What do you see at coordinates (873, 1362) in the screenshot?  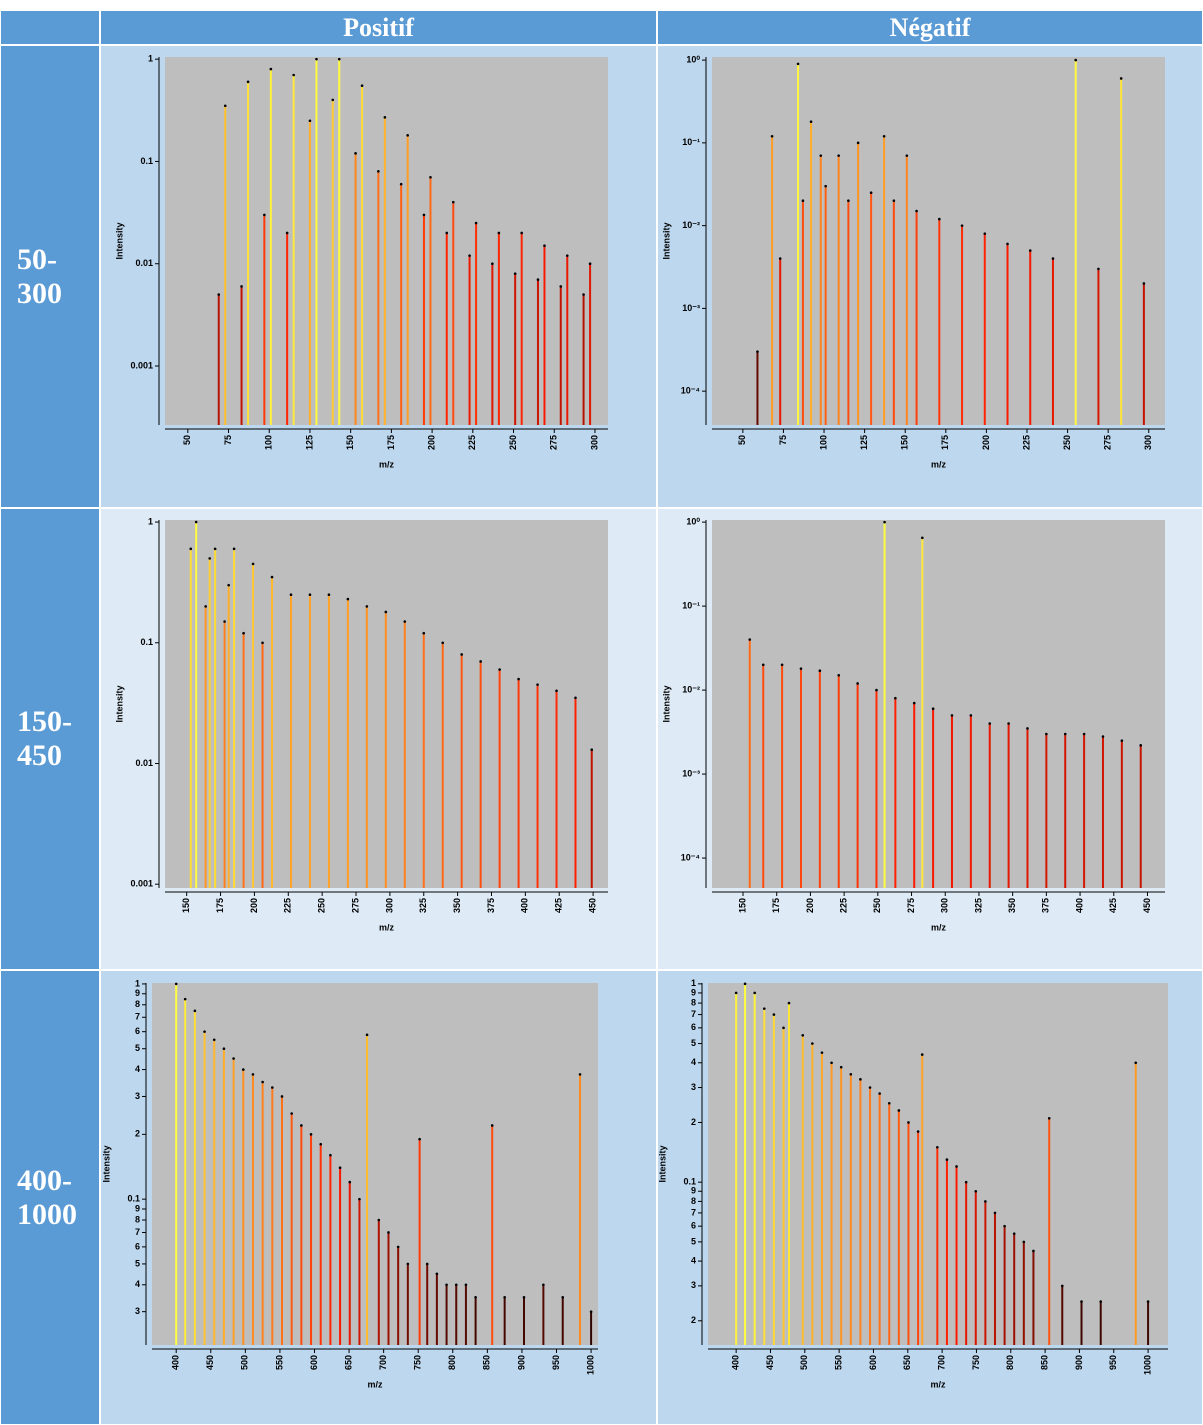 I see `x-tick-label: 600` at bounding box center [873, 1362].